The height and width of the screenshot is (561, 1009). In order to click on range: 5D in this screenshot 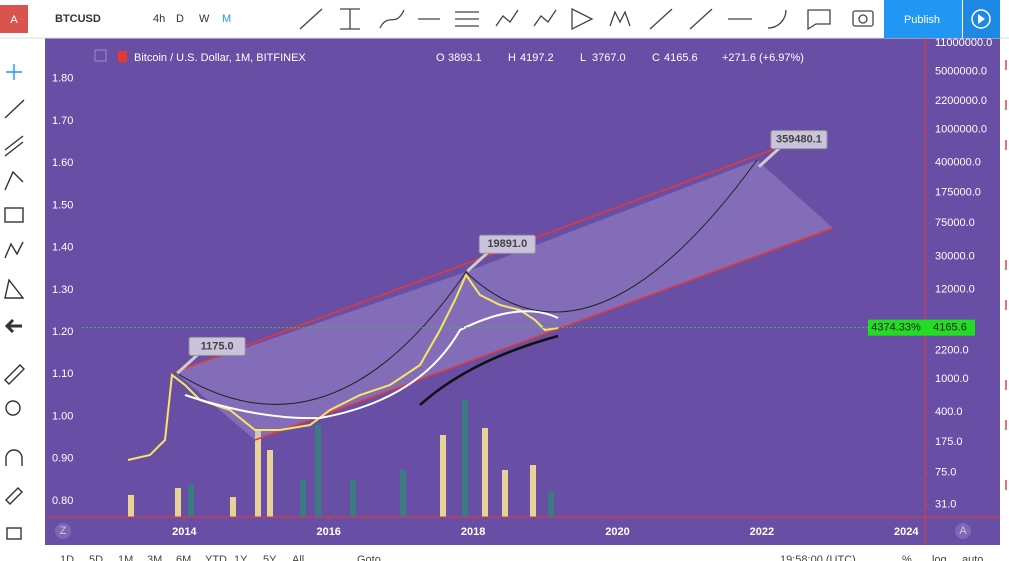, I will do `click(96, 557)`.